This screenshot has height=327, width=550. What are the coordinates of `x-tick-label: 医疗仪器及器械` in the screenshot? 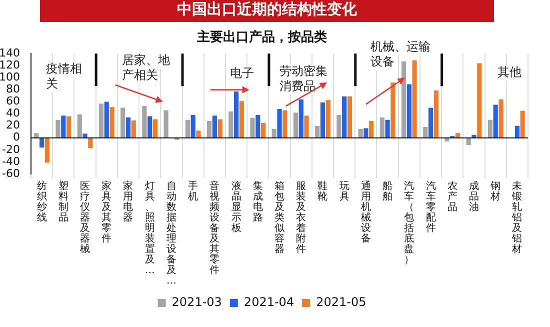 It's located at (85, 217).